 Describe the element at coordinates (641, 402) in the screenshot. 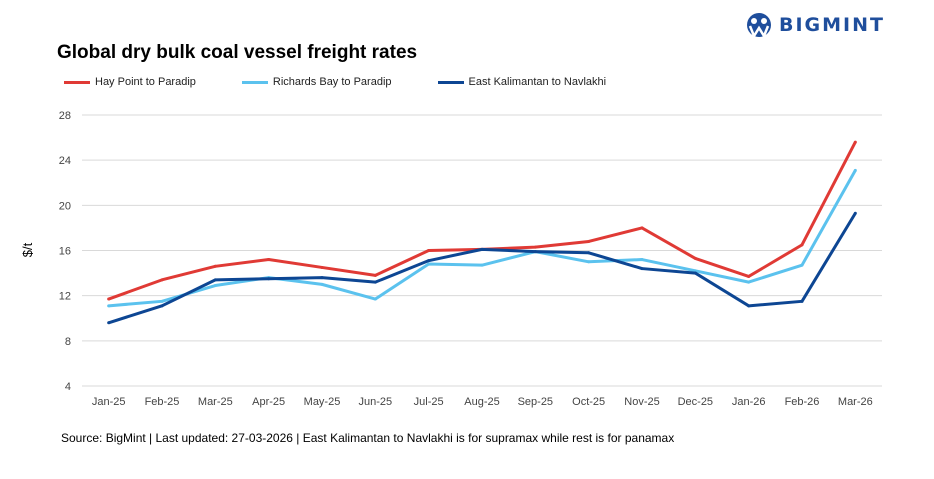

I see `x-tick-label: Nov-25` at that location.